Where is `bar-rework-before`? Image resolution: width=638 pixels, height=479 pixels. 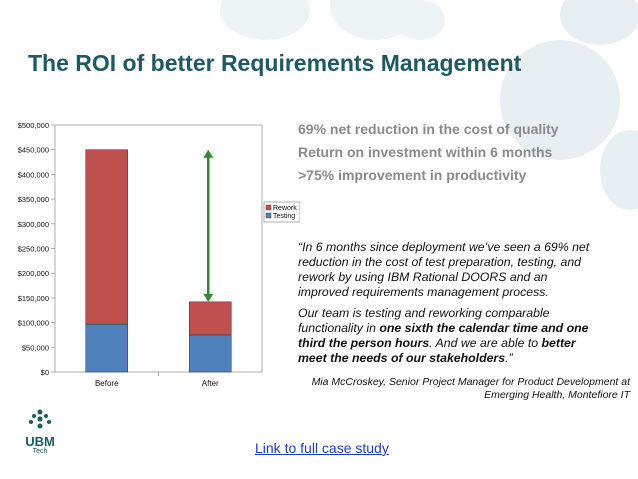
bar-rework-before is located at coordinates (106, 237).